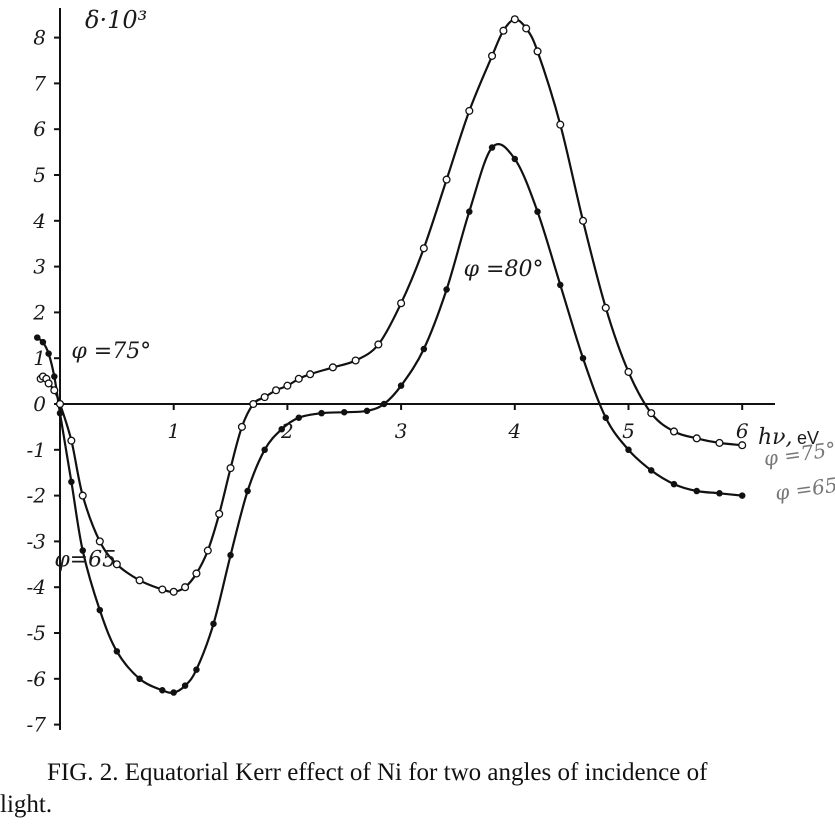 The width and height of the screenshot is (835, 832). Describe the element at coordinates (628, 431) in the screenshot. I see `x-tick-label: 5` at that location.